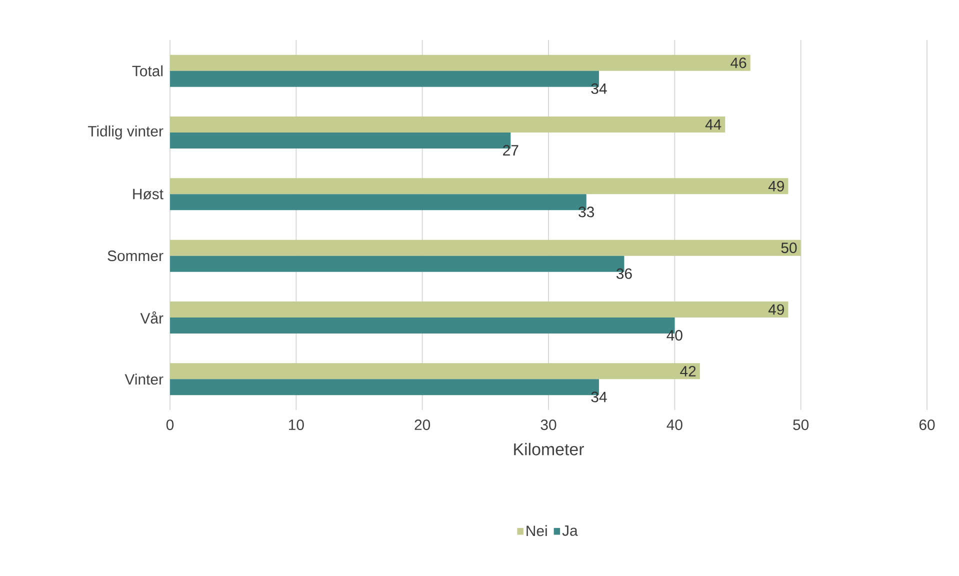  Describe the element at coordinates (674, 424) in the screenshot. I see `x-tick-label: 40` at that location.